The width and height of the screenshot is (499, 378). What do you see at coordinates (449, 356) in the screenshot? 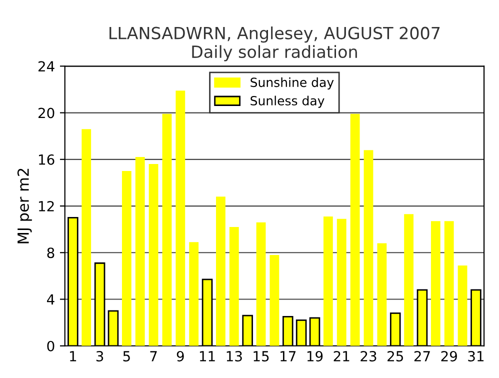
I see `x-tick-label: 29` at bounding box center [449, 356].